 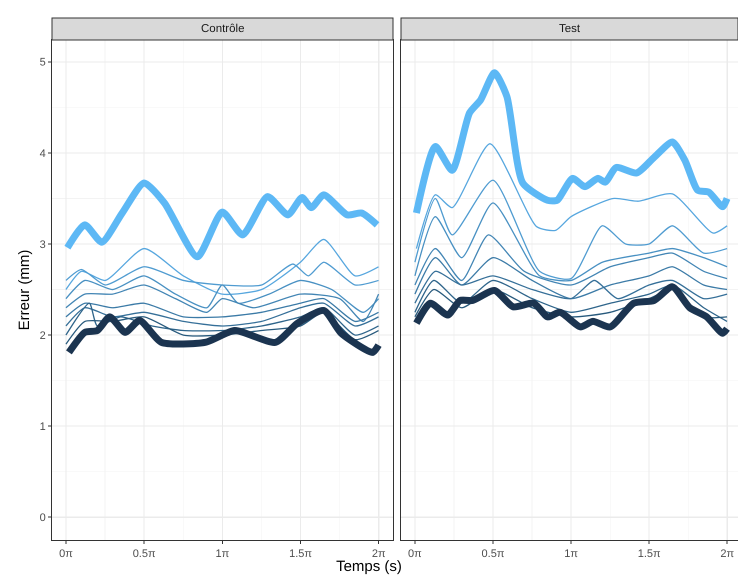 What do you see at coordinates (43, 244) in the screenshot?
I see `y-tick-label: 3` at bounding box center [43, 244].